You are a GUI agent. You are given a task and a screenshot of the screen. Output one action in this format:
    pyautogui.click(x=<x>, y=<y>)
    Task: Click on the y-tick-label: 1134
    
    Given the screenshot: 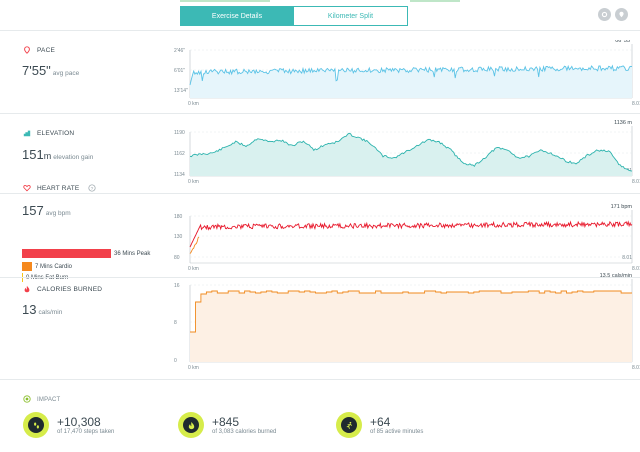 What is the action you would take?
    pyautogui.click(x=179, y=175)
    